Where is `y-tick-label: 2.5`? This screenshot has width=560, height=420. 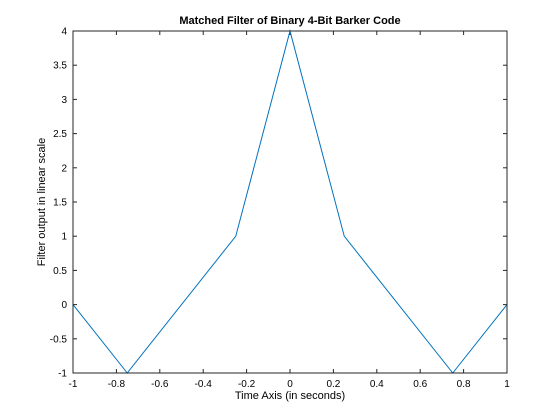
y-tick-label: 2.5 is located at coordinates (60, 134).